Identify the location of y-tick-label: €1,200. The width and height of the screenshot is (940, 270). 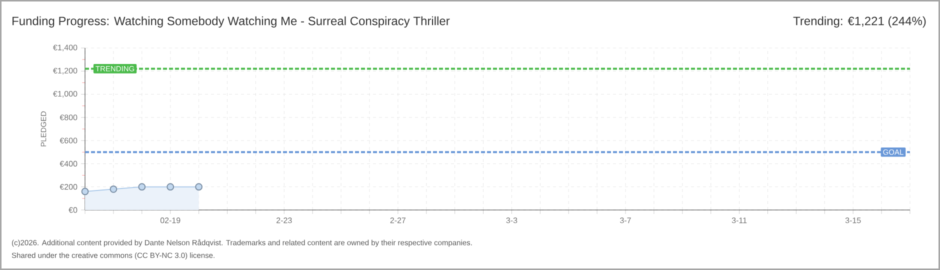
(65, 71).